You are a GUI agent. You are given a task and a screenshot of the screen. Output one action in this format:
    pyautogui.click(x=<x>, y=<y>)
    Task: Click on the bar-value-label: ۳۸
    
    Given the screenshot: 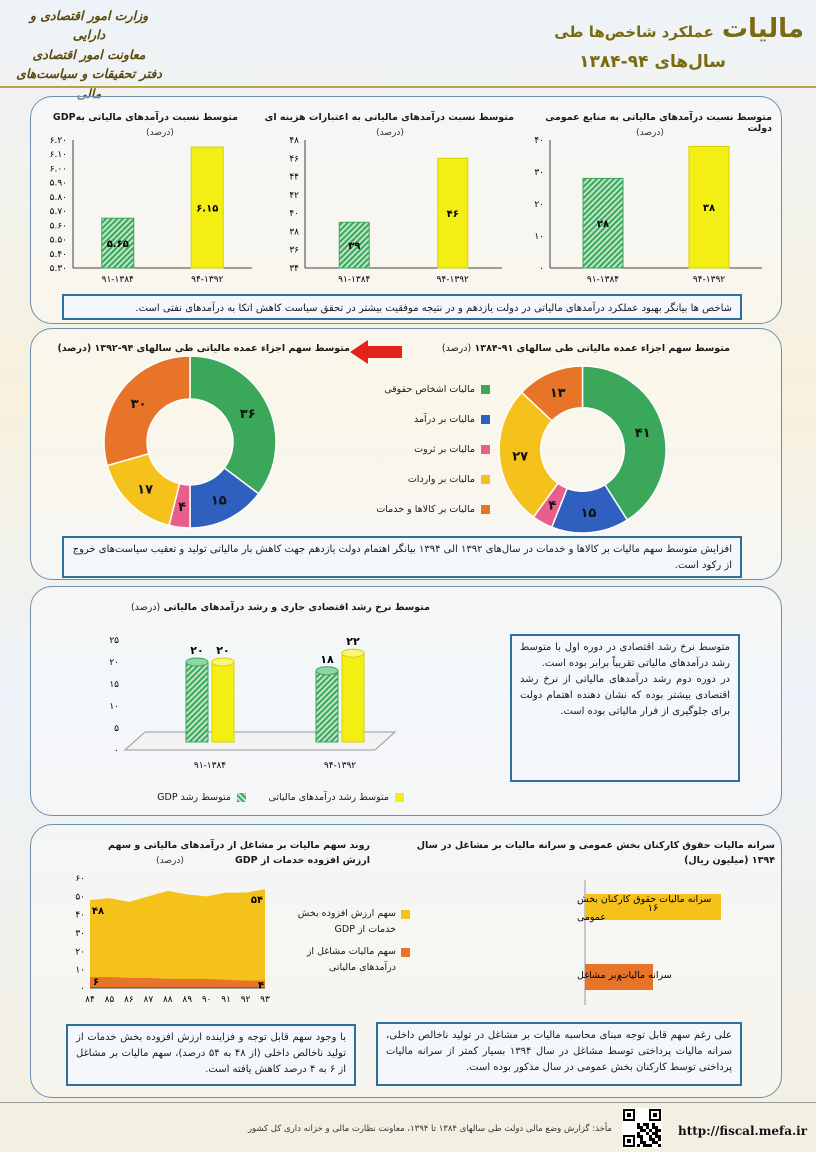 What is the action you would take?
    pyautogui.click(x=709, y=208)
    